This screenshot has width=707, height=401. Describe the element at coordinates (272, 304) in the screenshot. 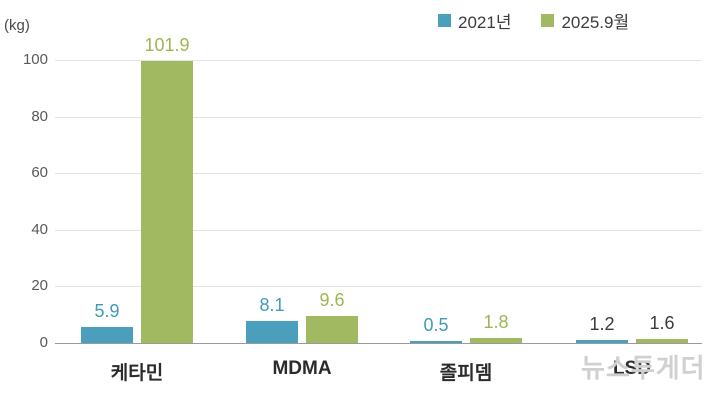

I see `value-label-MDMA-2021년: 8.1` at that location.